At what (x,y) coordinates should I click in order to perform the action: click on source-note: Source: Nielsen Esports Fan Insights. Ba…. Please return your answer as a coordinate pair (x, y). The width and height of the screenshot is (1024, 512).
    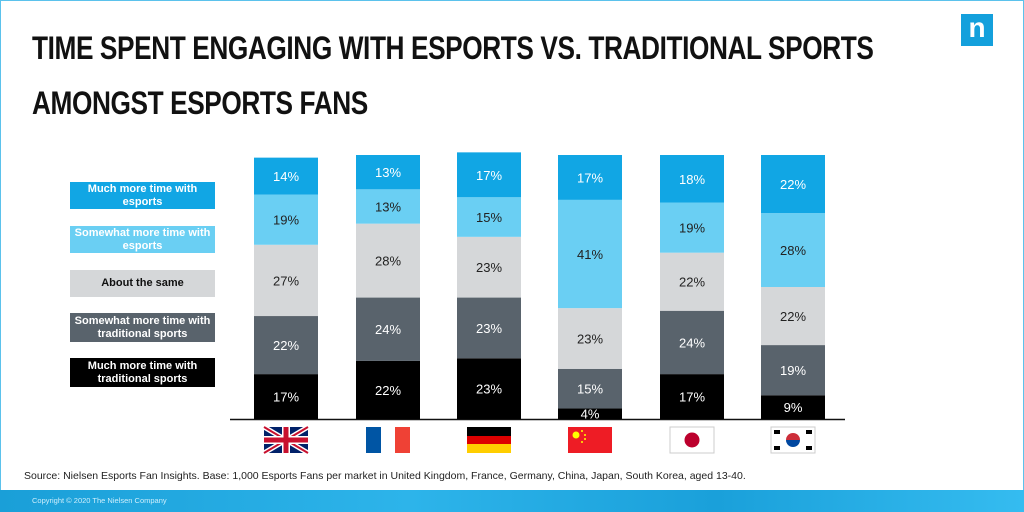
    Looking at the image, I should click on (385, 476).